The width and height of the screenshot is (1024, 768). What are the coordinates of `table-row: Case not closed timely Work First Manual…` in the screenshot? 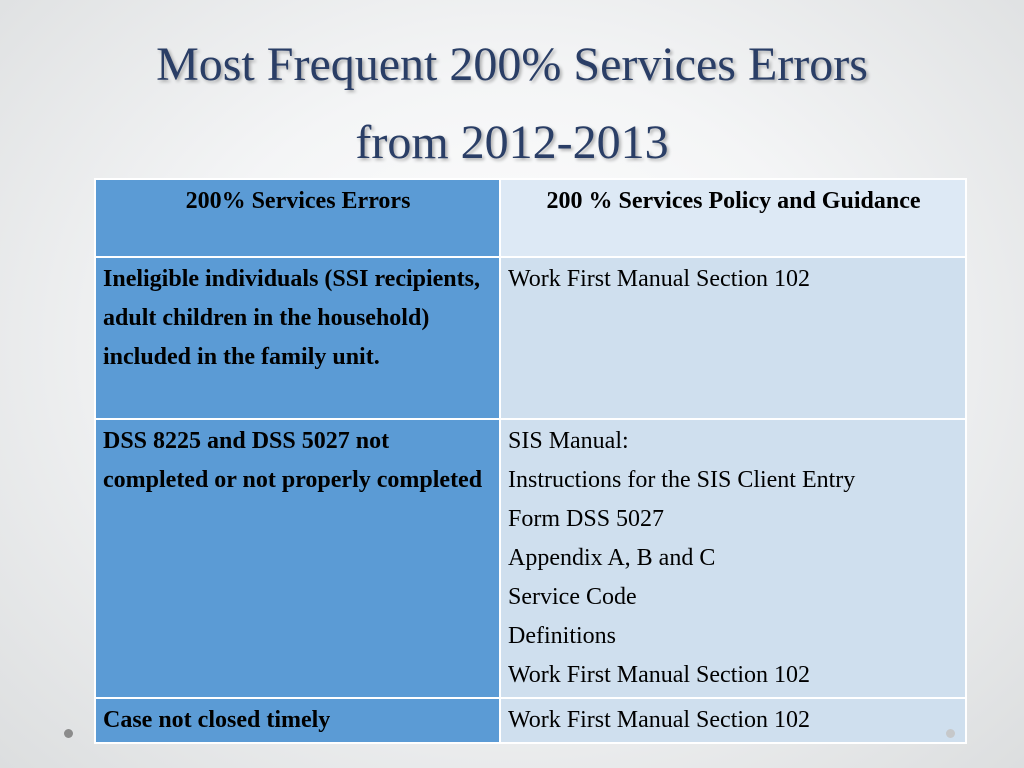 It's located at (530, 720).